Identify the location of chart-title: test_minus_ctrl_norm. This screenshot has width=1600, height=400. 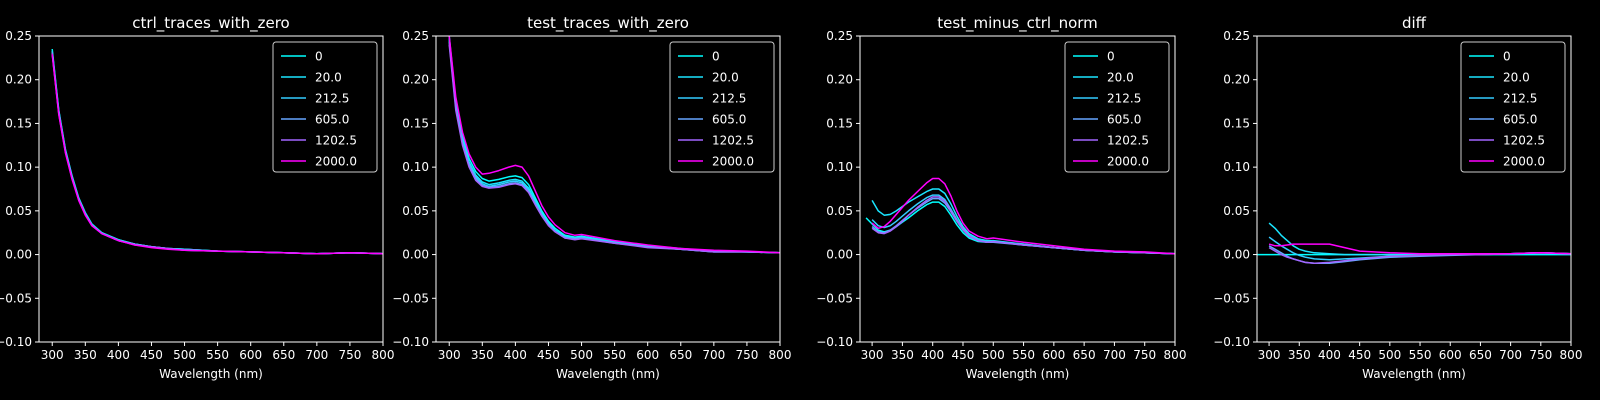
(1017, 23).